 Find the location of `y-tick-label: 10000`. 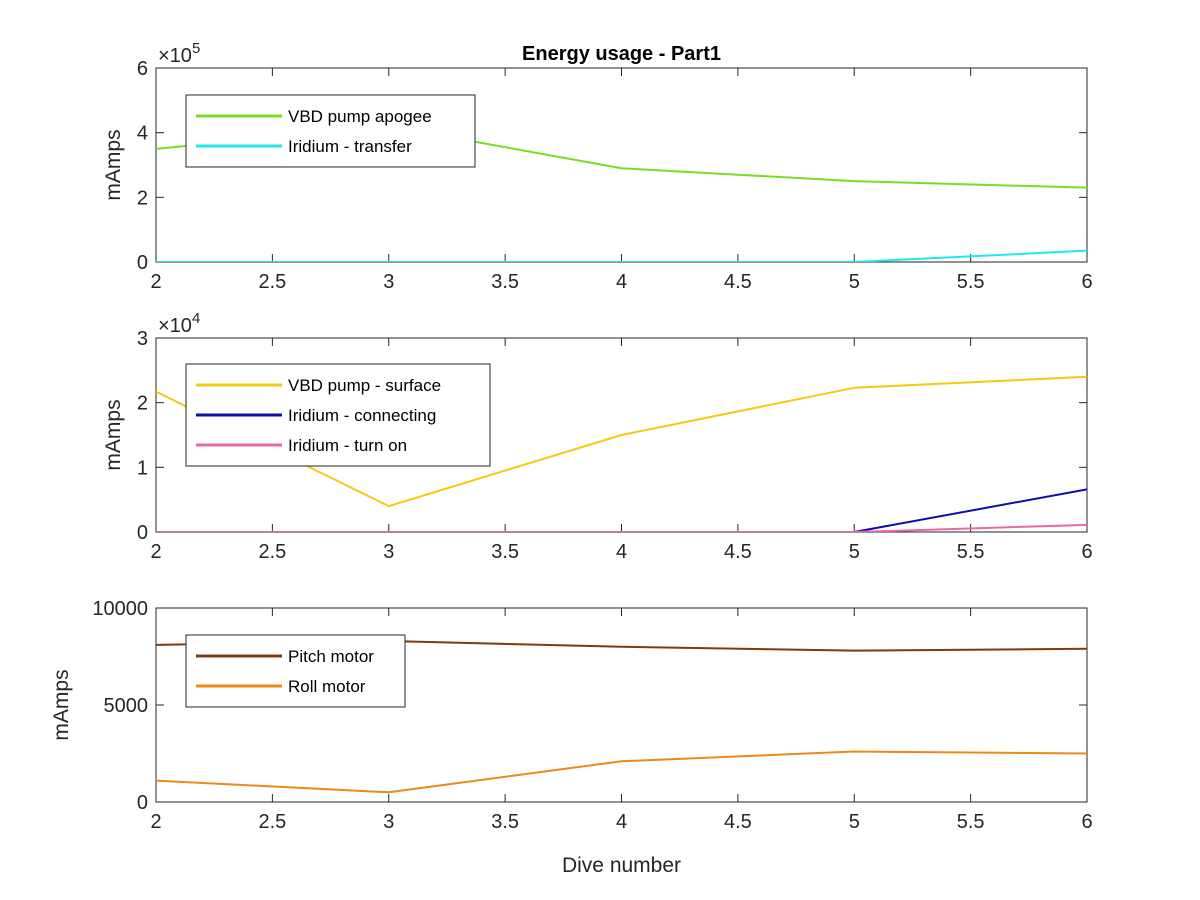

y-tick-label: 10000 is located at coordinates (120, 609).